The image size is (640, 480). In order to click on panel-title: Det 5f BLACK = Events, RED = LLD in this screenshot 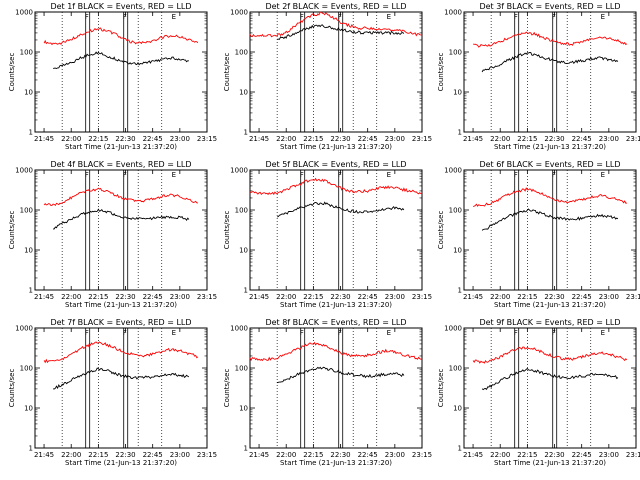, I will do `click(335, 164)`.